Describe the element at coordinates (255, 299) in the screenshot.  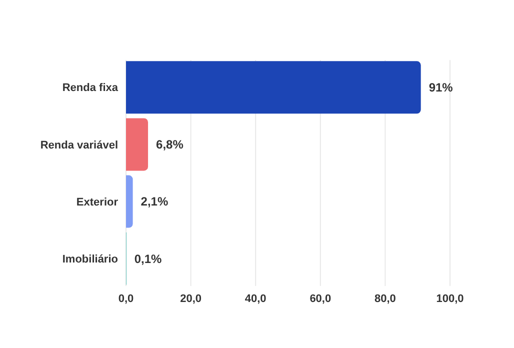
I see `x-tick-label: 40,0` at that location.